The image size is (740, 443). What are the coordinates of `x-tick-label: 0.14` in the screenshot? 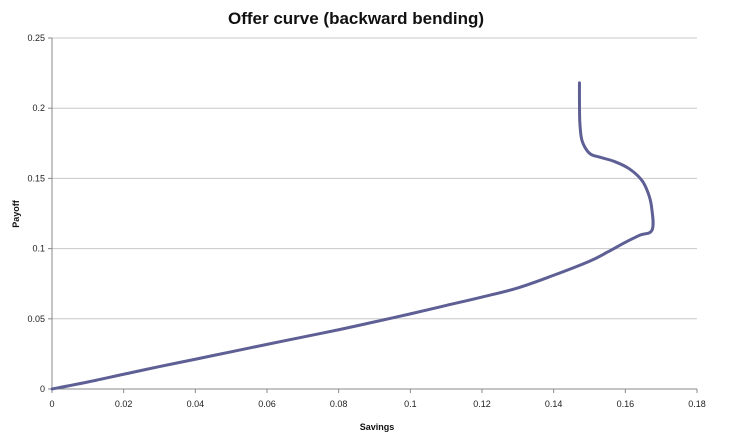 It's located at (554, 404).